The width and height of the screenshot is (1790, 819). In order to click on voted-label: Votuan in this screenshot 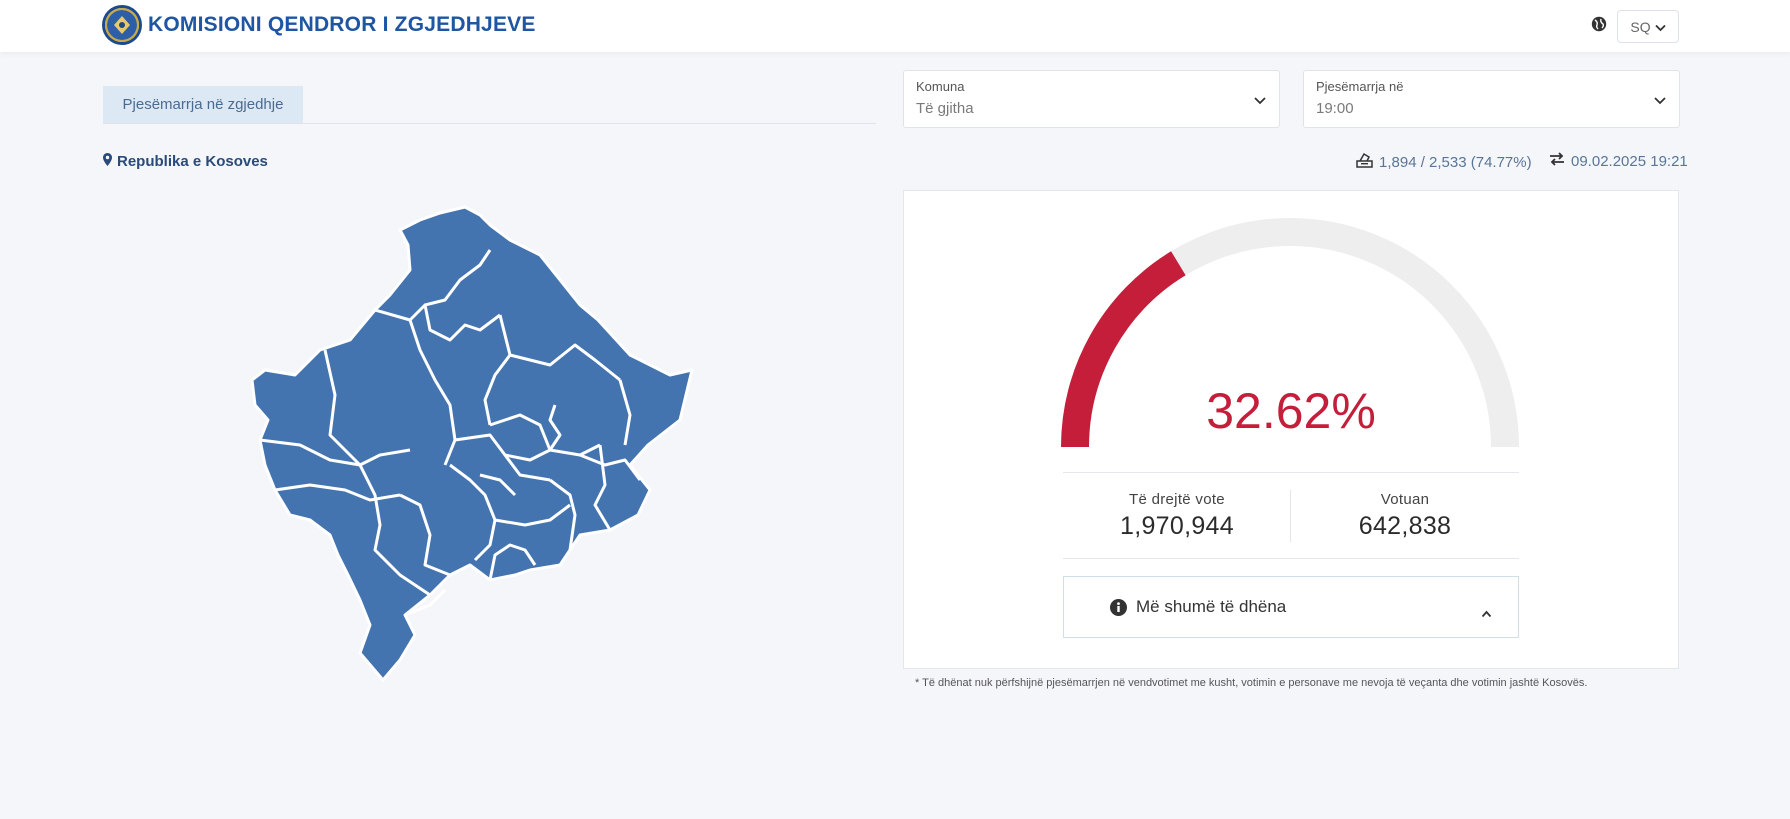, I will do `click(1405, 499)`.